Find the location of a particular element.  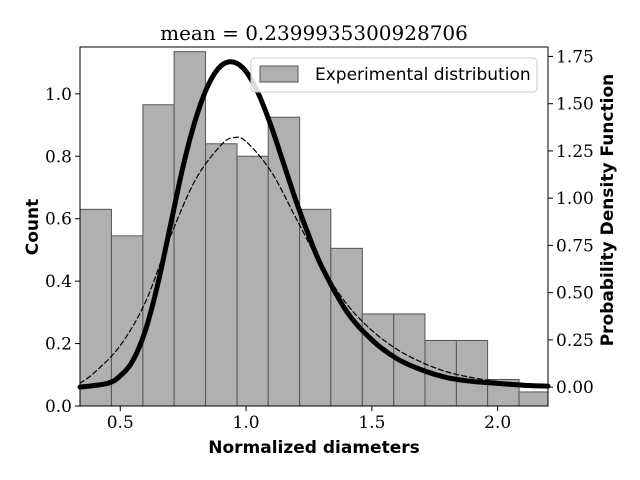

x-axis-label: Normalized diameters is located at coordinates (314, 448).